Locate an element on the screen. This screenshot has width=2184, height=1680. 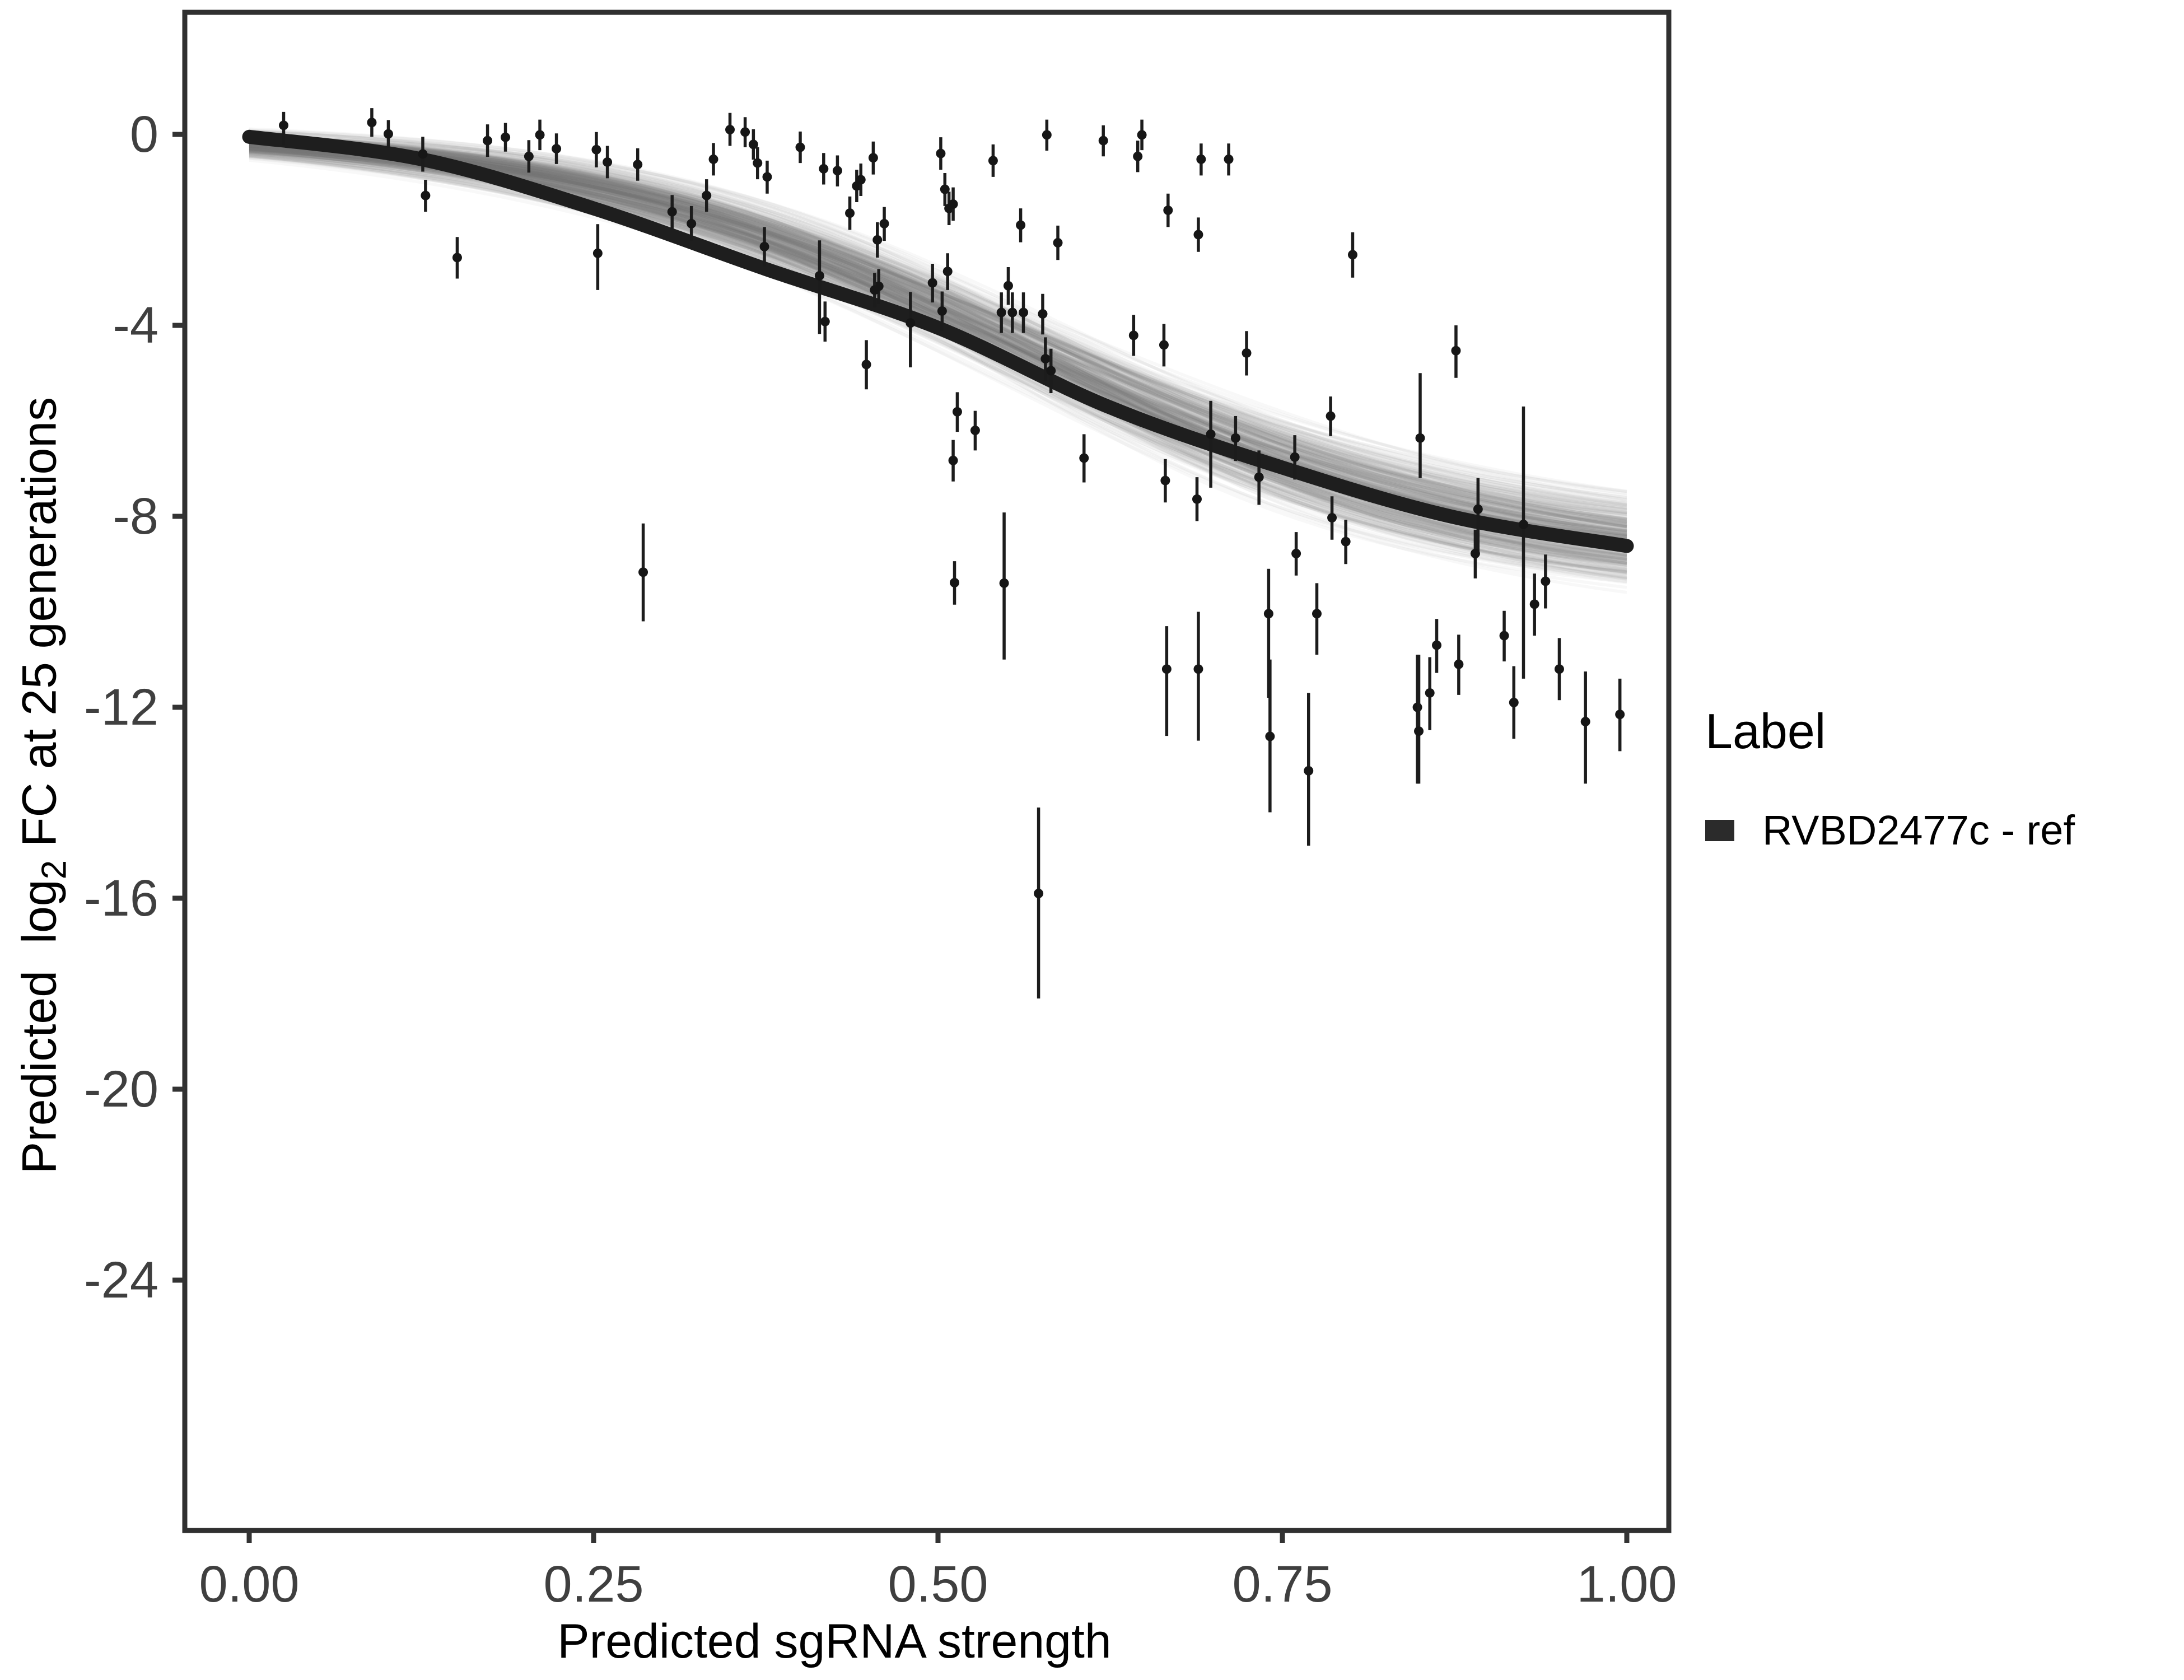
y-tick-label: 0 is located at coordinates (143, 135).